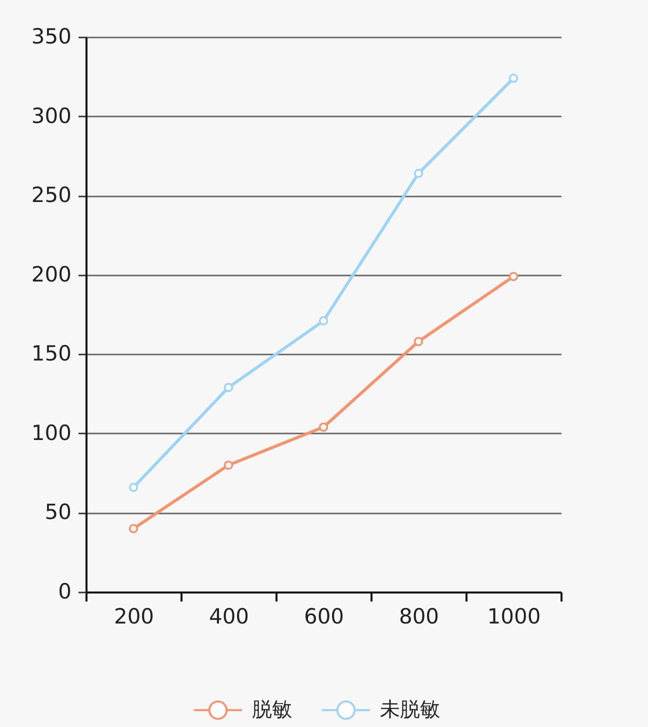 Image resolution: width=648 pixels, height=727 pixels. I want to click on y-tick-label: 200, so click(51, 274).